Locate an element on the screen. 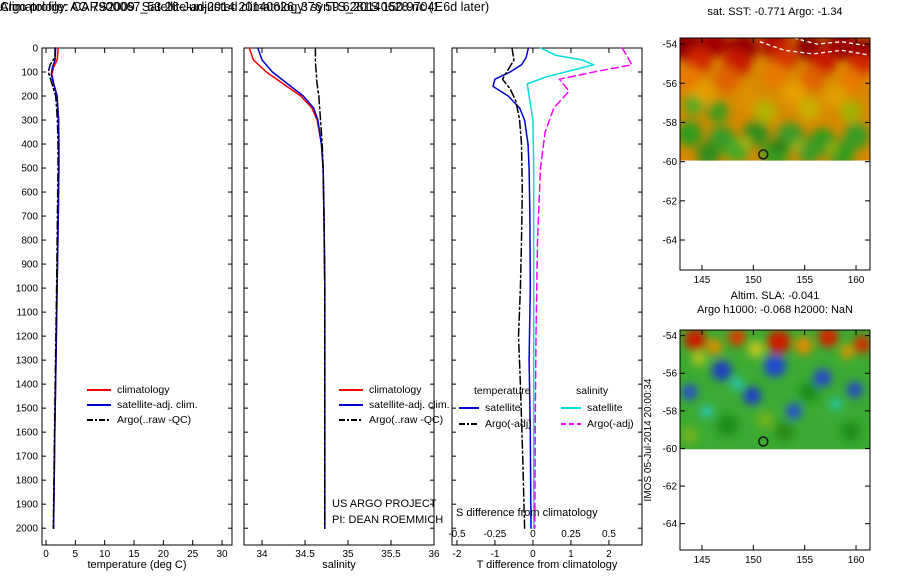 This screenshot has height=580, width=900. tick-label: 300 is located at coordinates (29, 121).